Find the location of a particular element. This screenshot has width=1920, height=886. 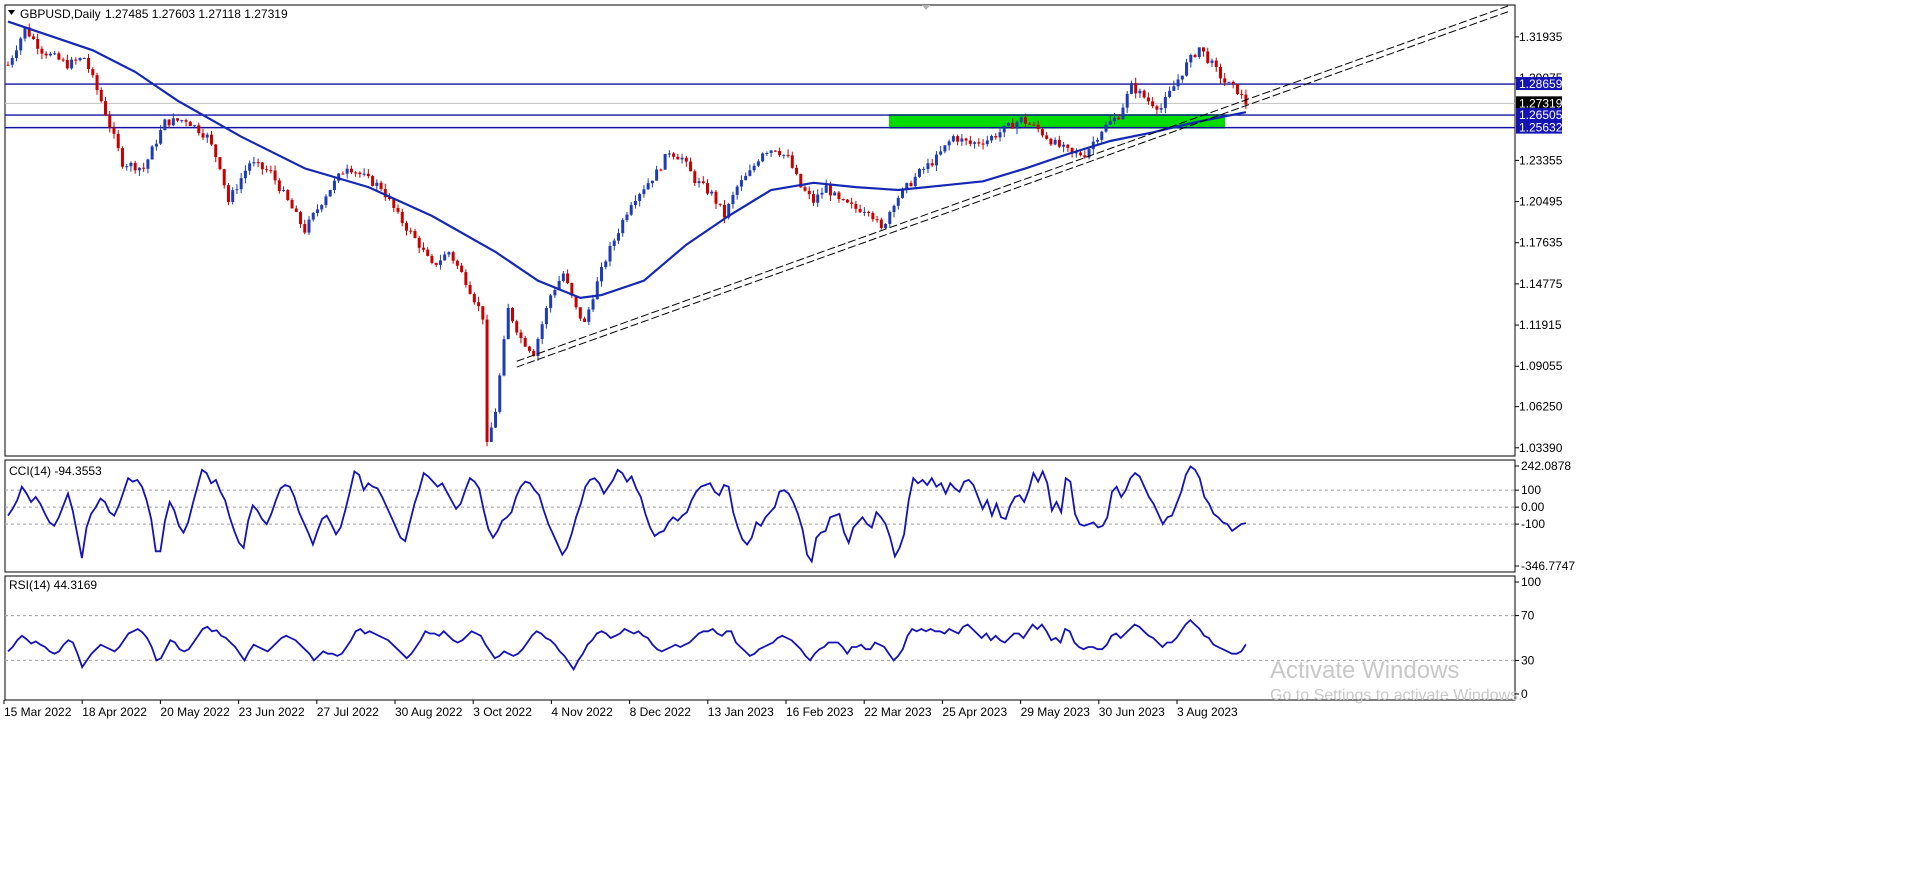

rsi-panel: RSI(14) 44.3169 is located at coordinates (760, 638).